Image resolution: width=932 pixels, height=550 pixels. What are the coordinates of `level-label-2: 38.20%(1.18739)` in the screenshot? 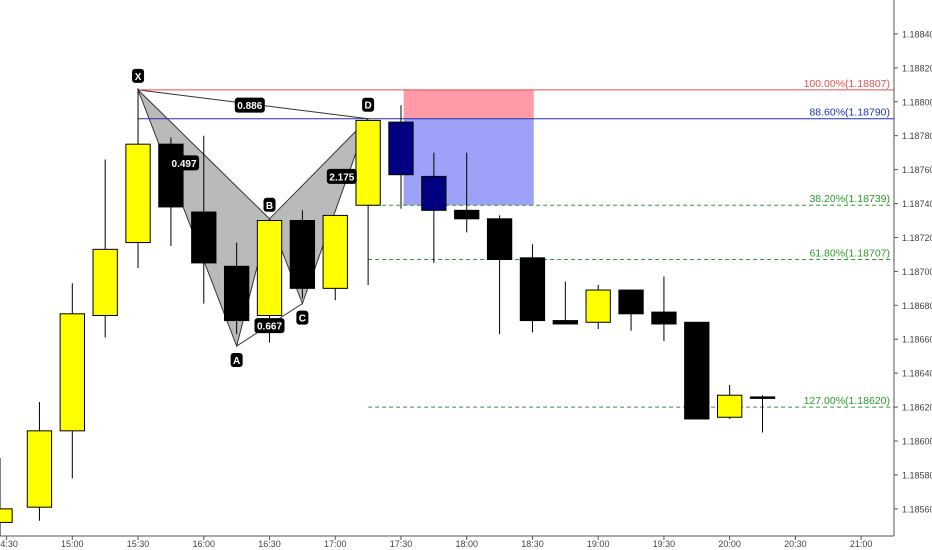 It's located at (849, 199).